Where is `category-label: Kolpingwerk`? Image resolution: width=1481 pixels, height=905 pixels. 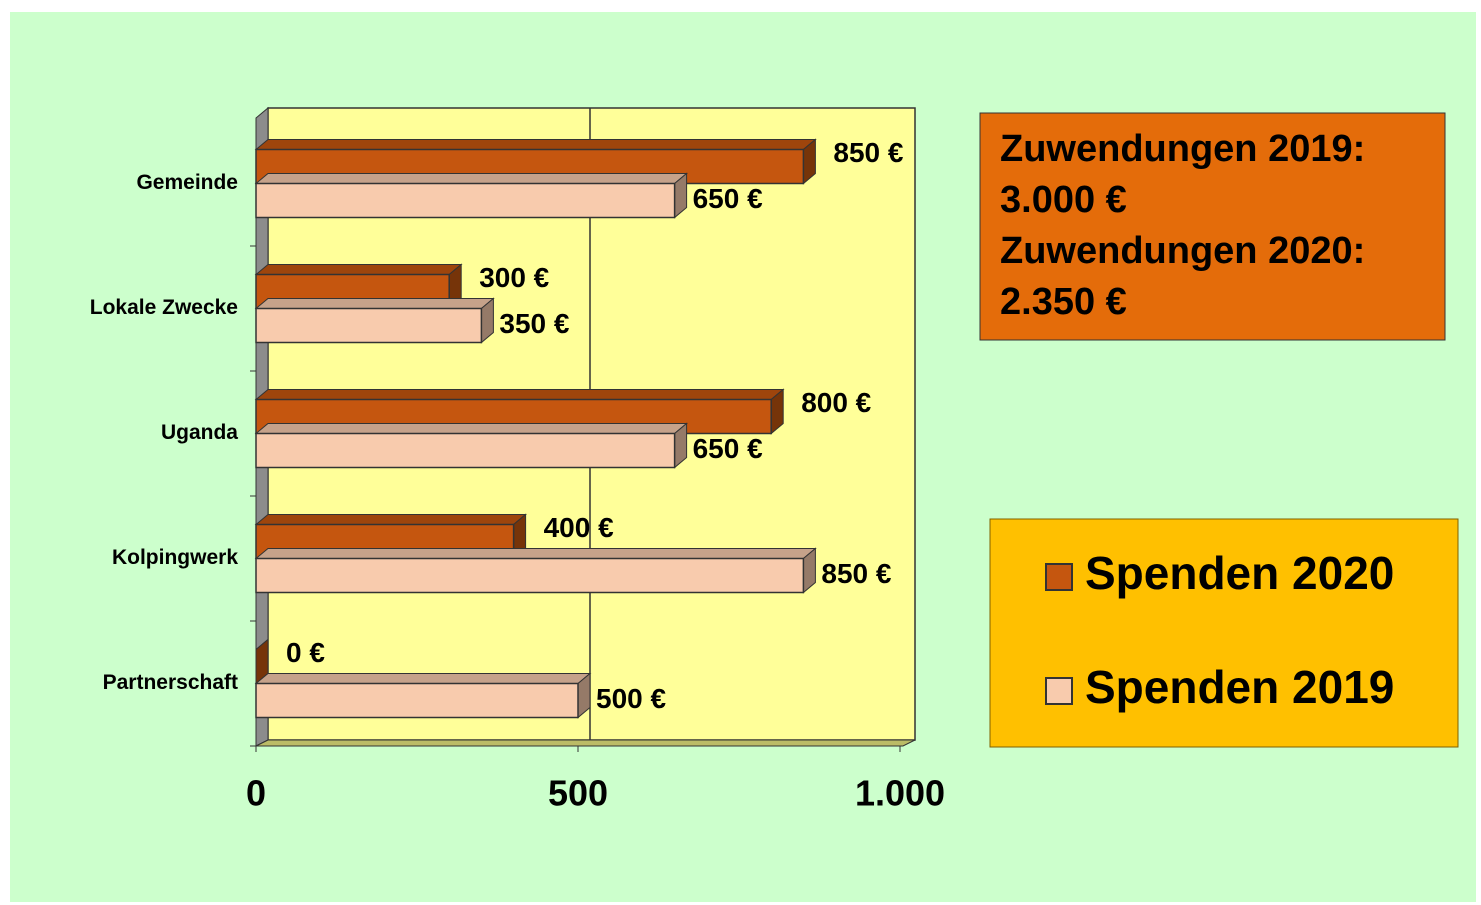
category-label: Kolpingwerk is located at coordinates (175, 557).